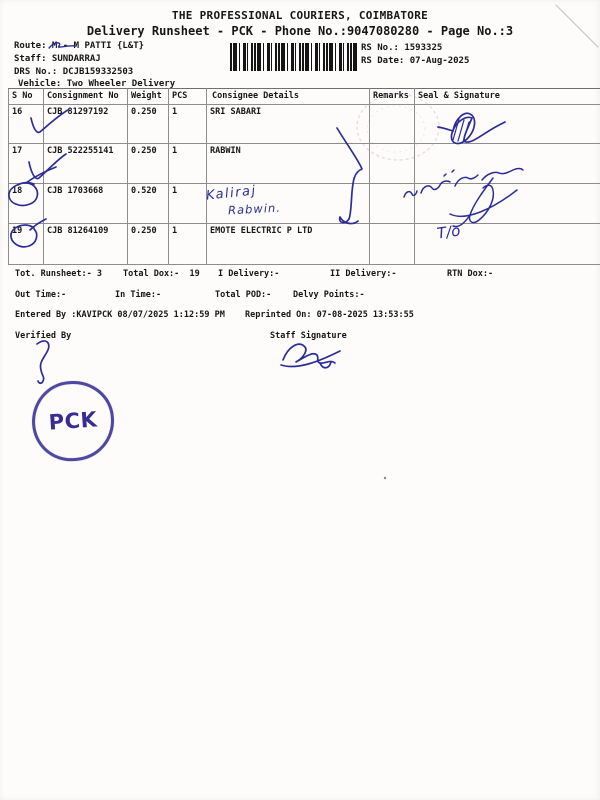 The height and width of the screenshot is (800, 600). Describe the element at coordinates (58, 274) in the screenshot. I see `tot-runsheet: Tot. Runsheet:- 3` at that location.